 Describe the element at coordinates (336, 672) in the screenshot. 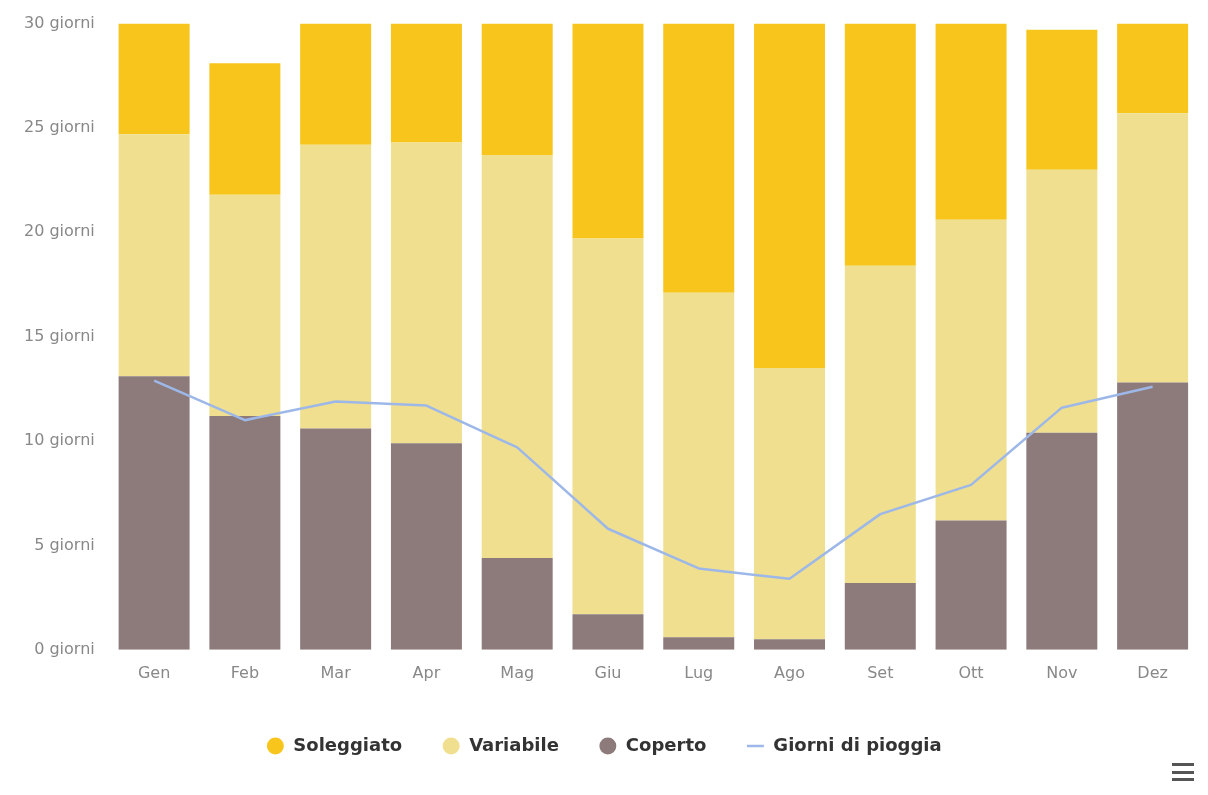

I see `x-tick-label: Mar` at that location.